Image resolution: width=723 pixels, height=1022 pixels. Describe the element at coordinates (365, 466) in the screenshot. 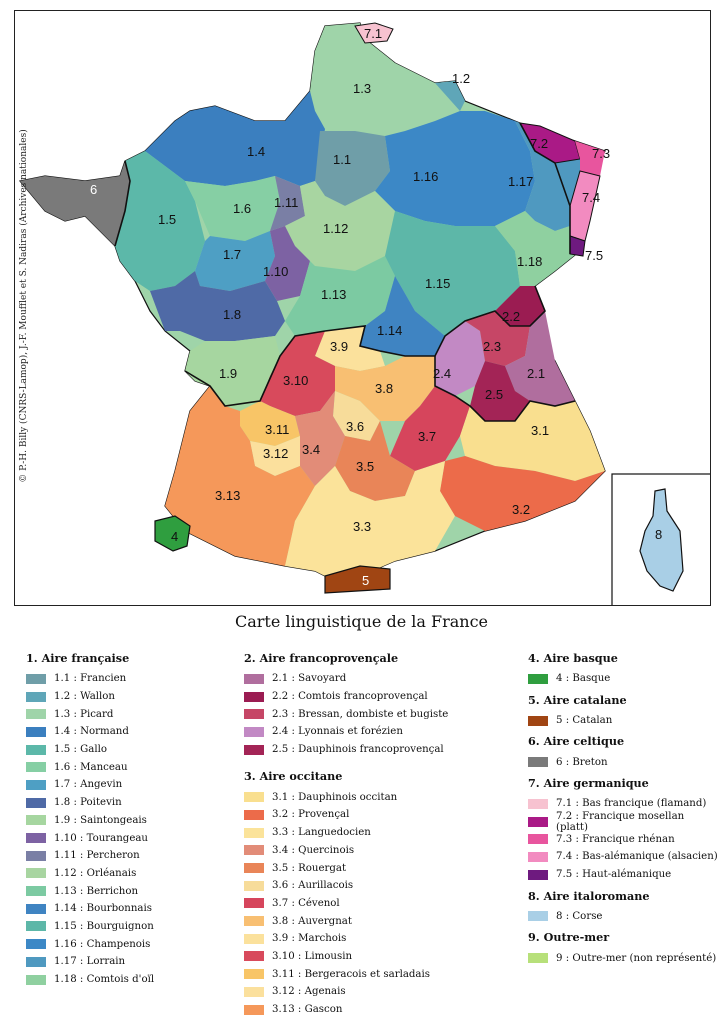

I see `label-3-5: 3.5` at that location.